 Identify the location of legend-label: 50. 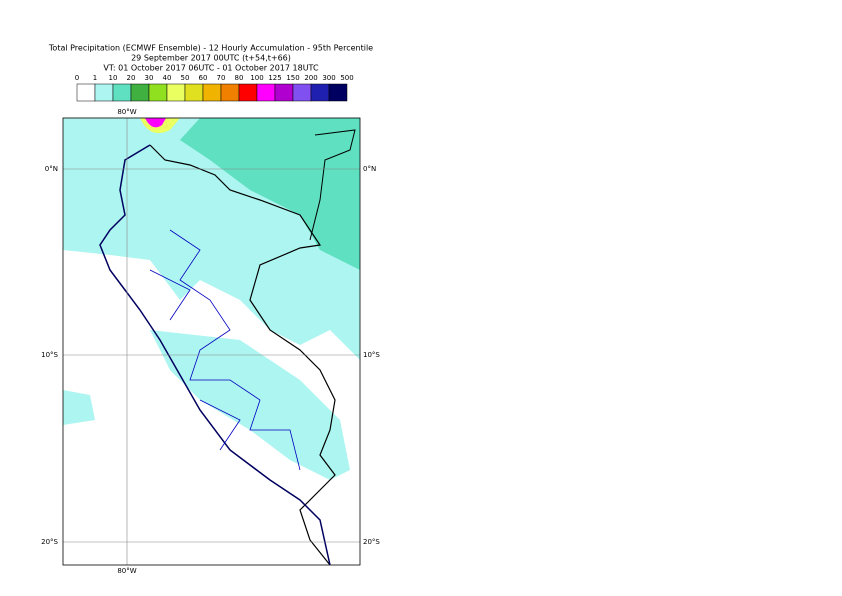
(185, 78).